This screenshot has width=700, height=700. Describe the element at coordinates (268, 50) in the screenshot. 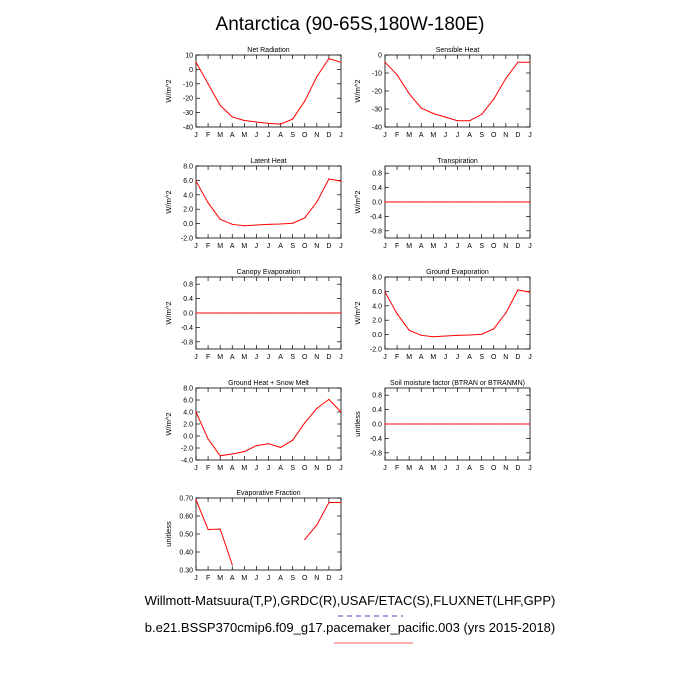

I see `panel-title: Net Radiation` at that location.